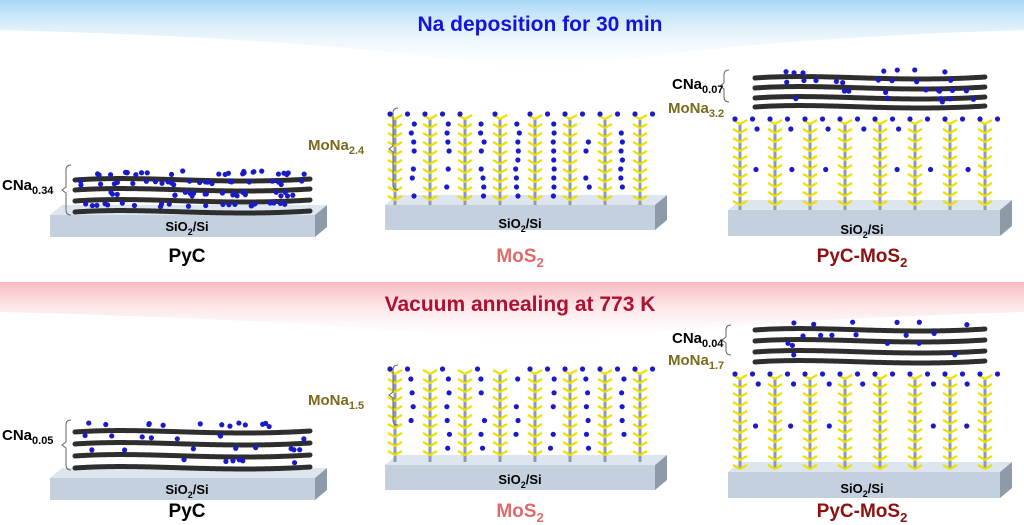 The height and width of the screenshot is (525, 1024). Describe the element at coordinates (182, 489) in the screenshot. I see `substrate` at that location.